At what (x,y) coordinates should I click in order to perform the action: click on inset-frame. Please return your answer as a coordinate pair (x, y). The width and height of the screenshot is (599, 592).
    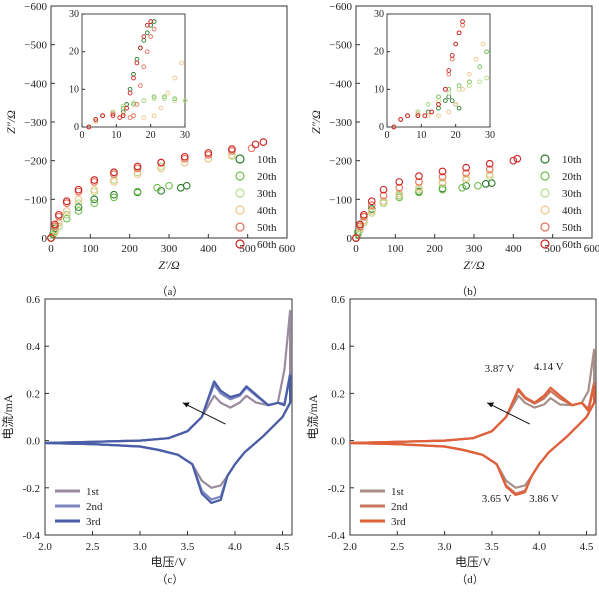
    Looking at the image, I should click on (438, 70).